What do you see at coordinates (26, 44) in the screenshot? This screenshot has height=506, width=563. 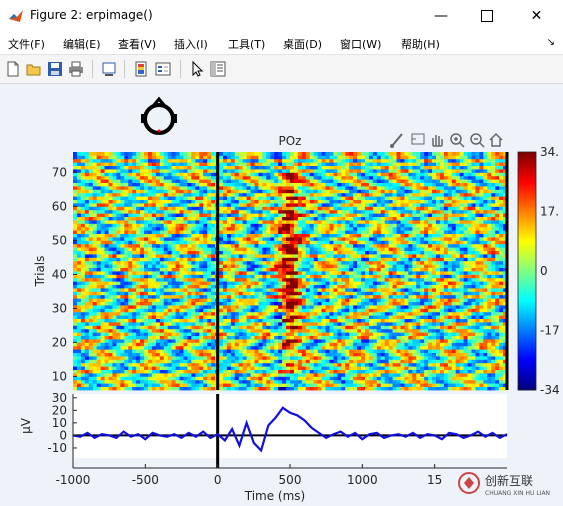 I see `menu-file: 文件(F)` at bounding box center [26, 44].